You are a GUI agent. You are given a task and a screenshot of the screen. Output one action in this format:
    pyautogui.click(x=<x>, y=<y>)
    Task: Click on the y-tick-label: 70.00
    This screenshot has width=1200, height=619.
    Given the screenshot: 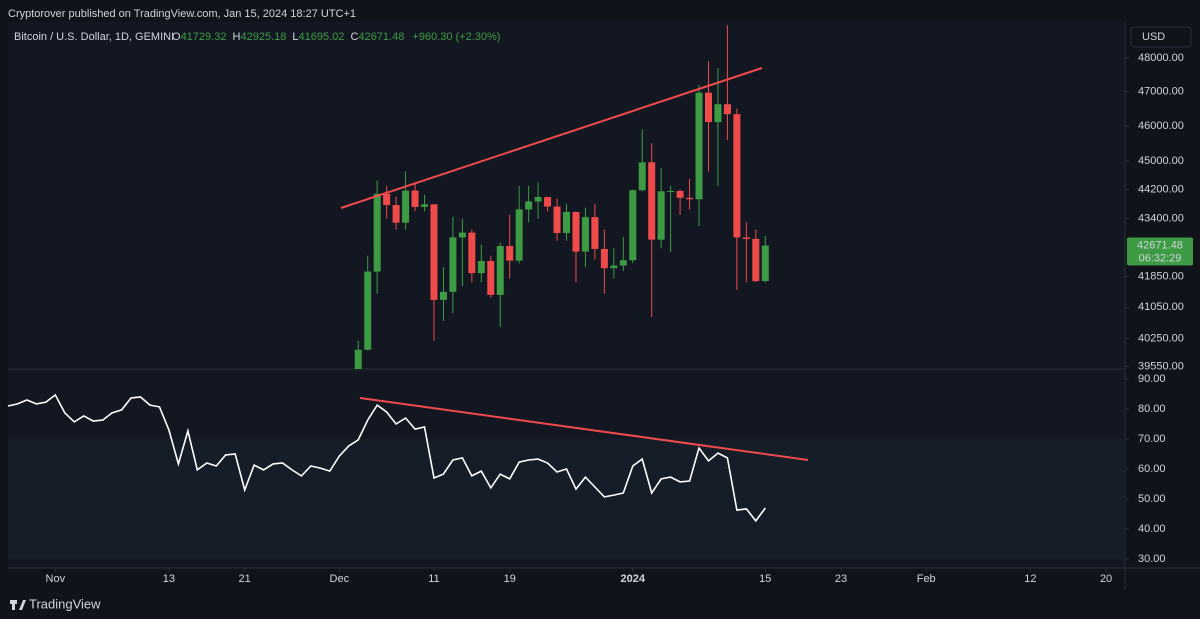 What is the action you would take?
    pyautogui.click(x=1152, y=439)
    